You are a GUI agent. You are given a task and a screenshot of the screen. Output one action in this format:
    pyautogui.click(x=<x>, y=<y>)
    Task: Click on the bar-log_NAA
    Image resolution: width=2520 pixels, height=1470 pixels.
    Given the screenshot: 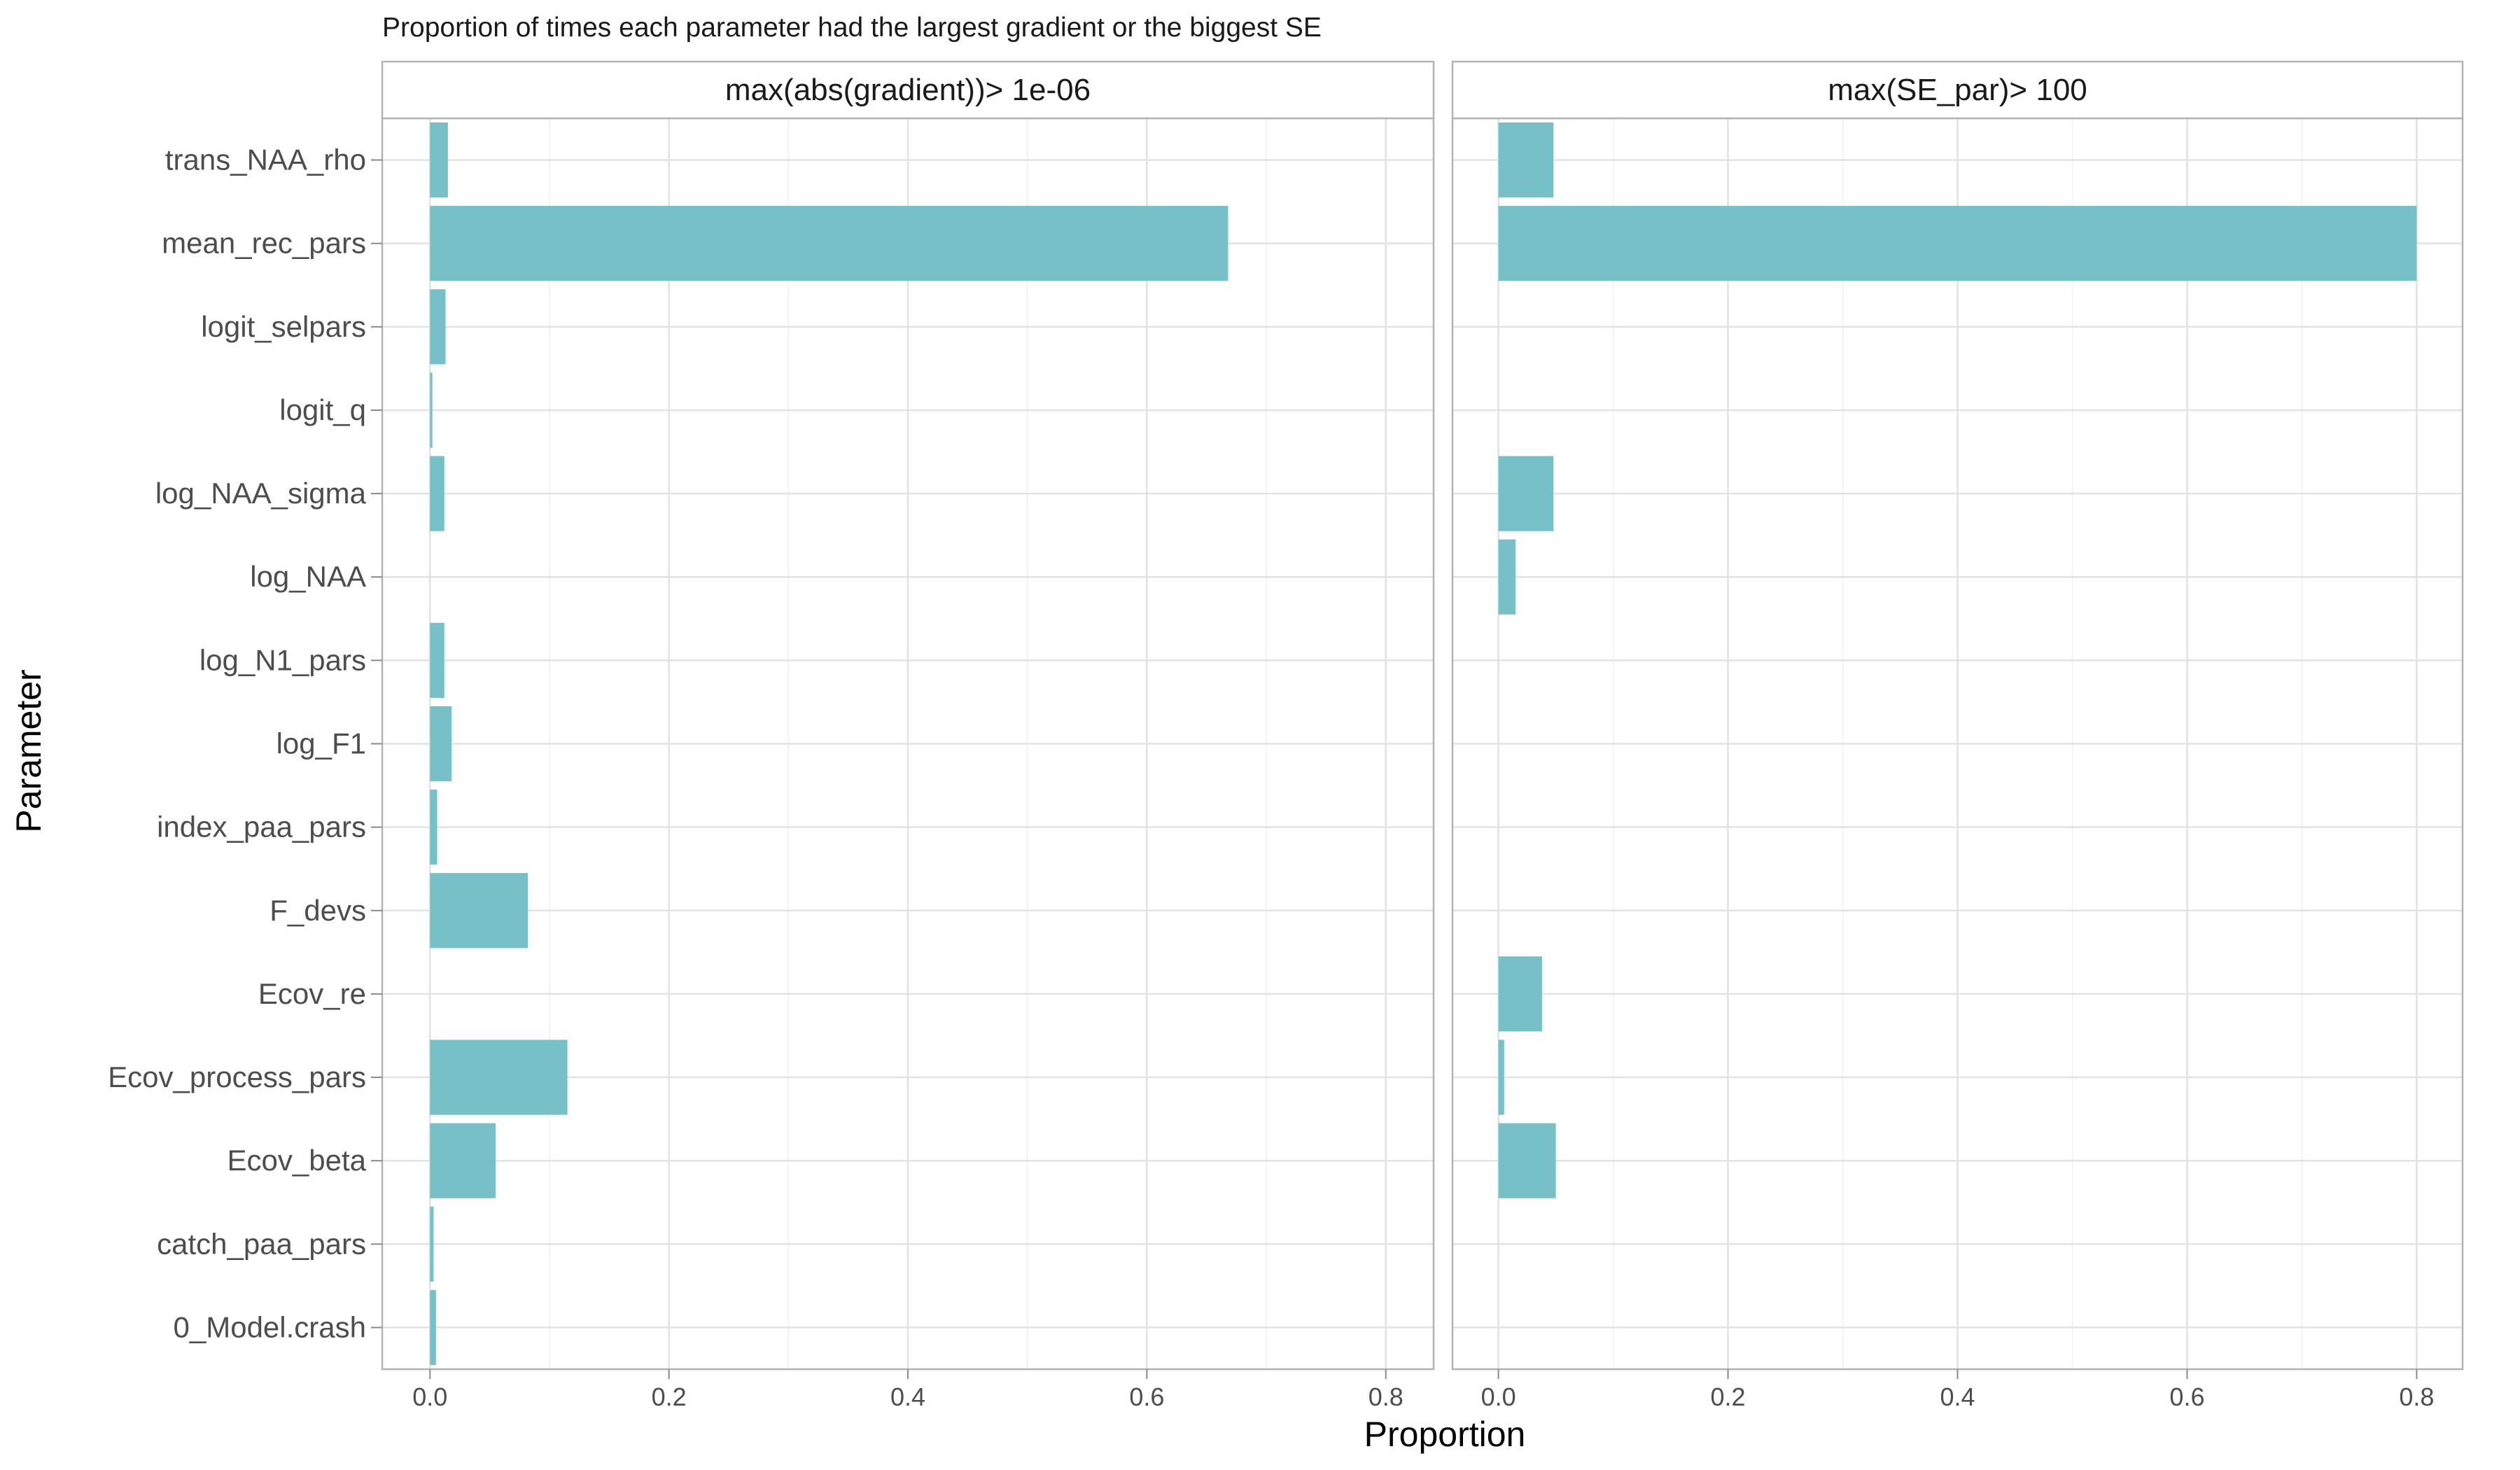 What is the action you would take?
    pyautogui.click(x=1507, y=577)
    